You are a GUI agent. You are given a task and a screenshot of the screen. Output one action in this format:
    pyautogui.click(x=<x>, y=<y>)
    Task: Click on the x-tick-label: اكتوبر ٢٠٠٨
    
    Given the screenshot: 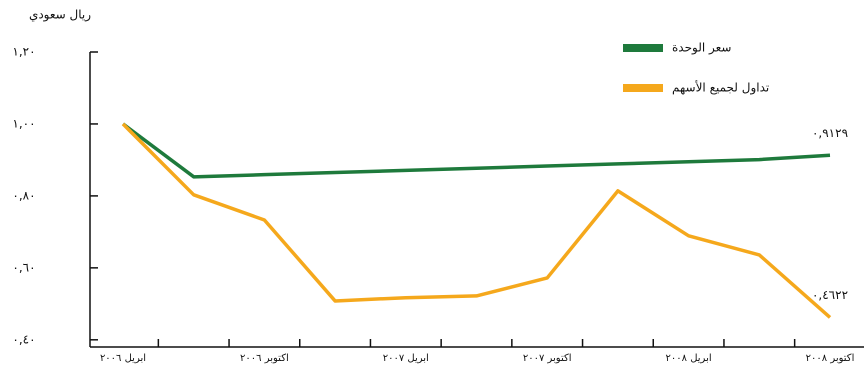 What is the action you would take?
    pyautogui.click(x=830, y=358)
    